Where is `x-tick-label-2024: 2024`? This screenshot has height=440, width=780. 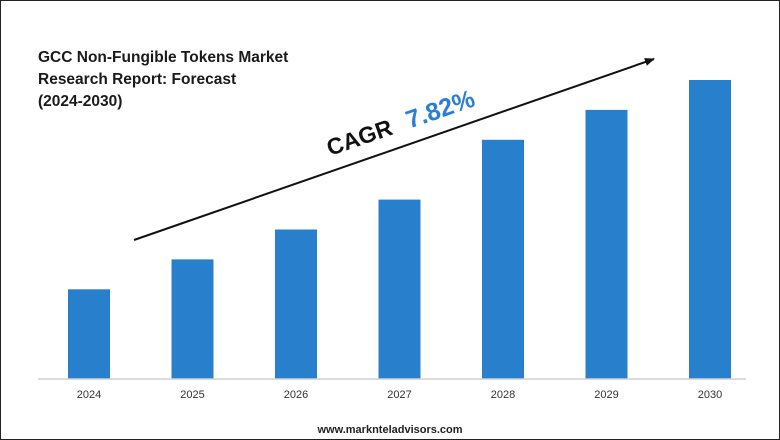
x-tick-label-2024: 2024 is located at coordinates (89, 395).